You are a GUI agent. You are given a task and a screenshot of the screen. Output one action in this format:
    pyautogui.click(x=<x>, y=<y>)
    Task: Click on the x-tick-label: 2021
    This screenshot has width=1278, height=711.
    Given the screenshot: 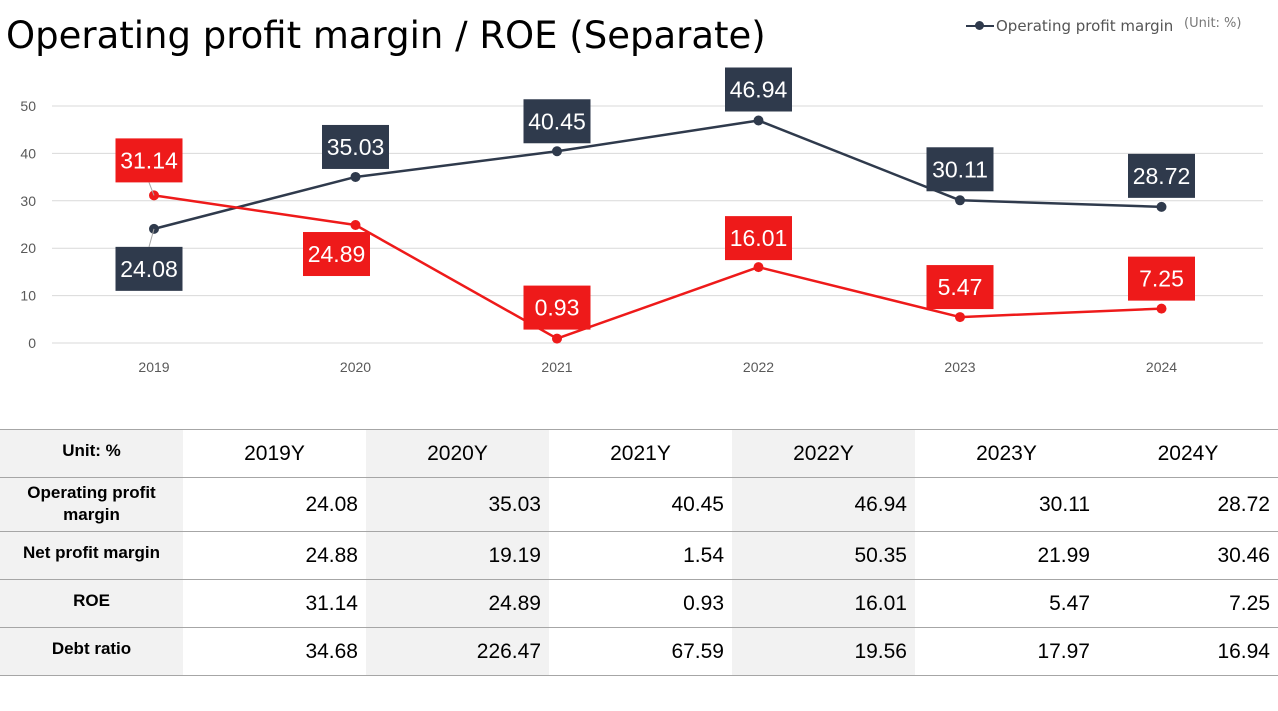 What is the action you would take?
    pyautogui.click(x=556, y=367)
    